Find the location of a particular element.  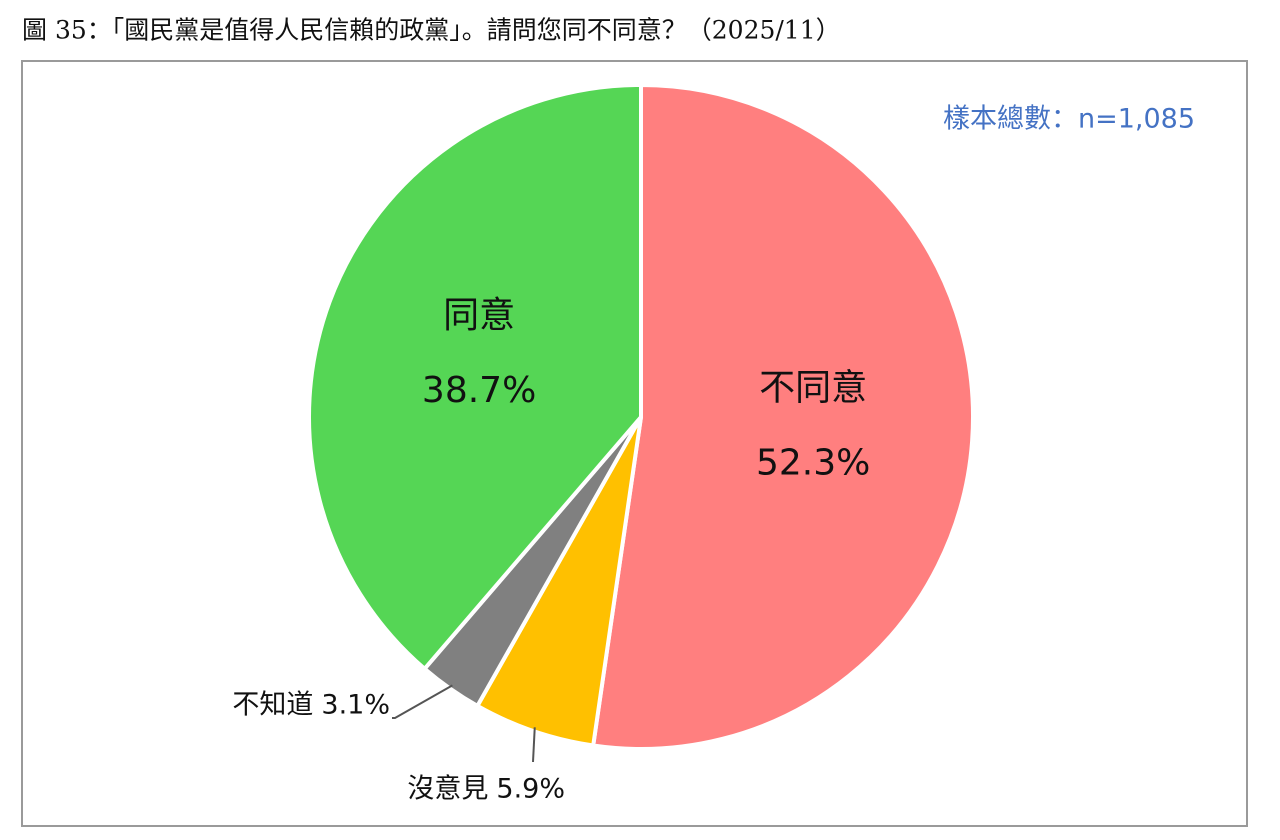

sample-size: 樣本總數：n=1,085 is located at coordinates (1069, 119).